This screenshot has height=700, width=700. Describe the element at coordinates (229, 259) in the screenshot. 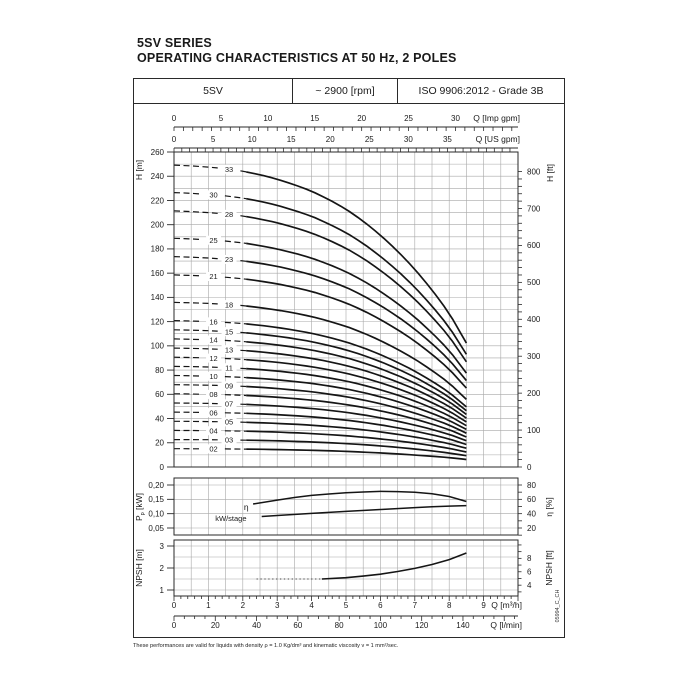

I see `svg-text: 23` at that location.